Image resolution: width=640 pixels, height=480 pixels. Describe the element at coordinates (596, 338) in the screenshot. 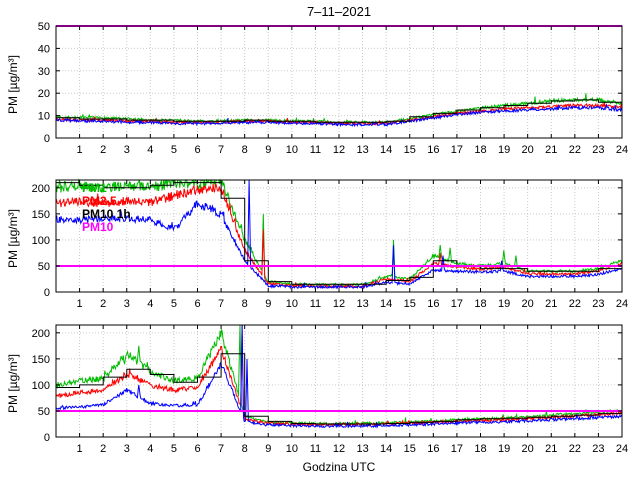

I see `station-label-zawale: Zawale` at that location.